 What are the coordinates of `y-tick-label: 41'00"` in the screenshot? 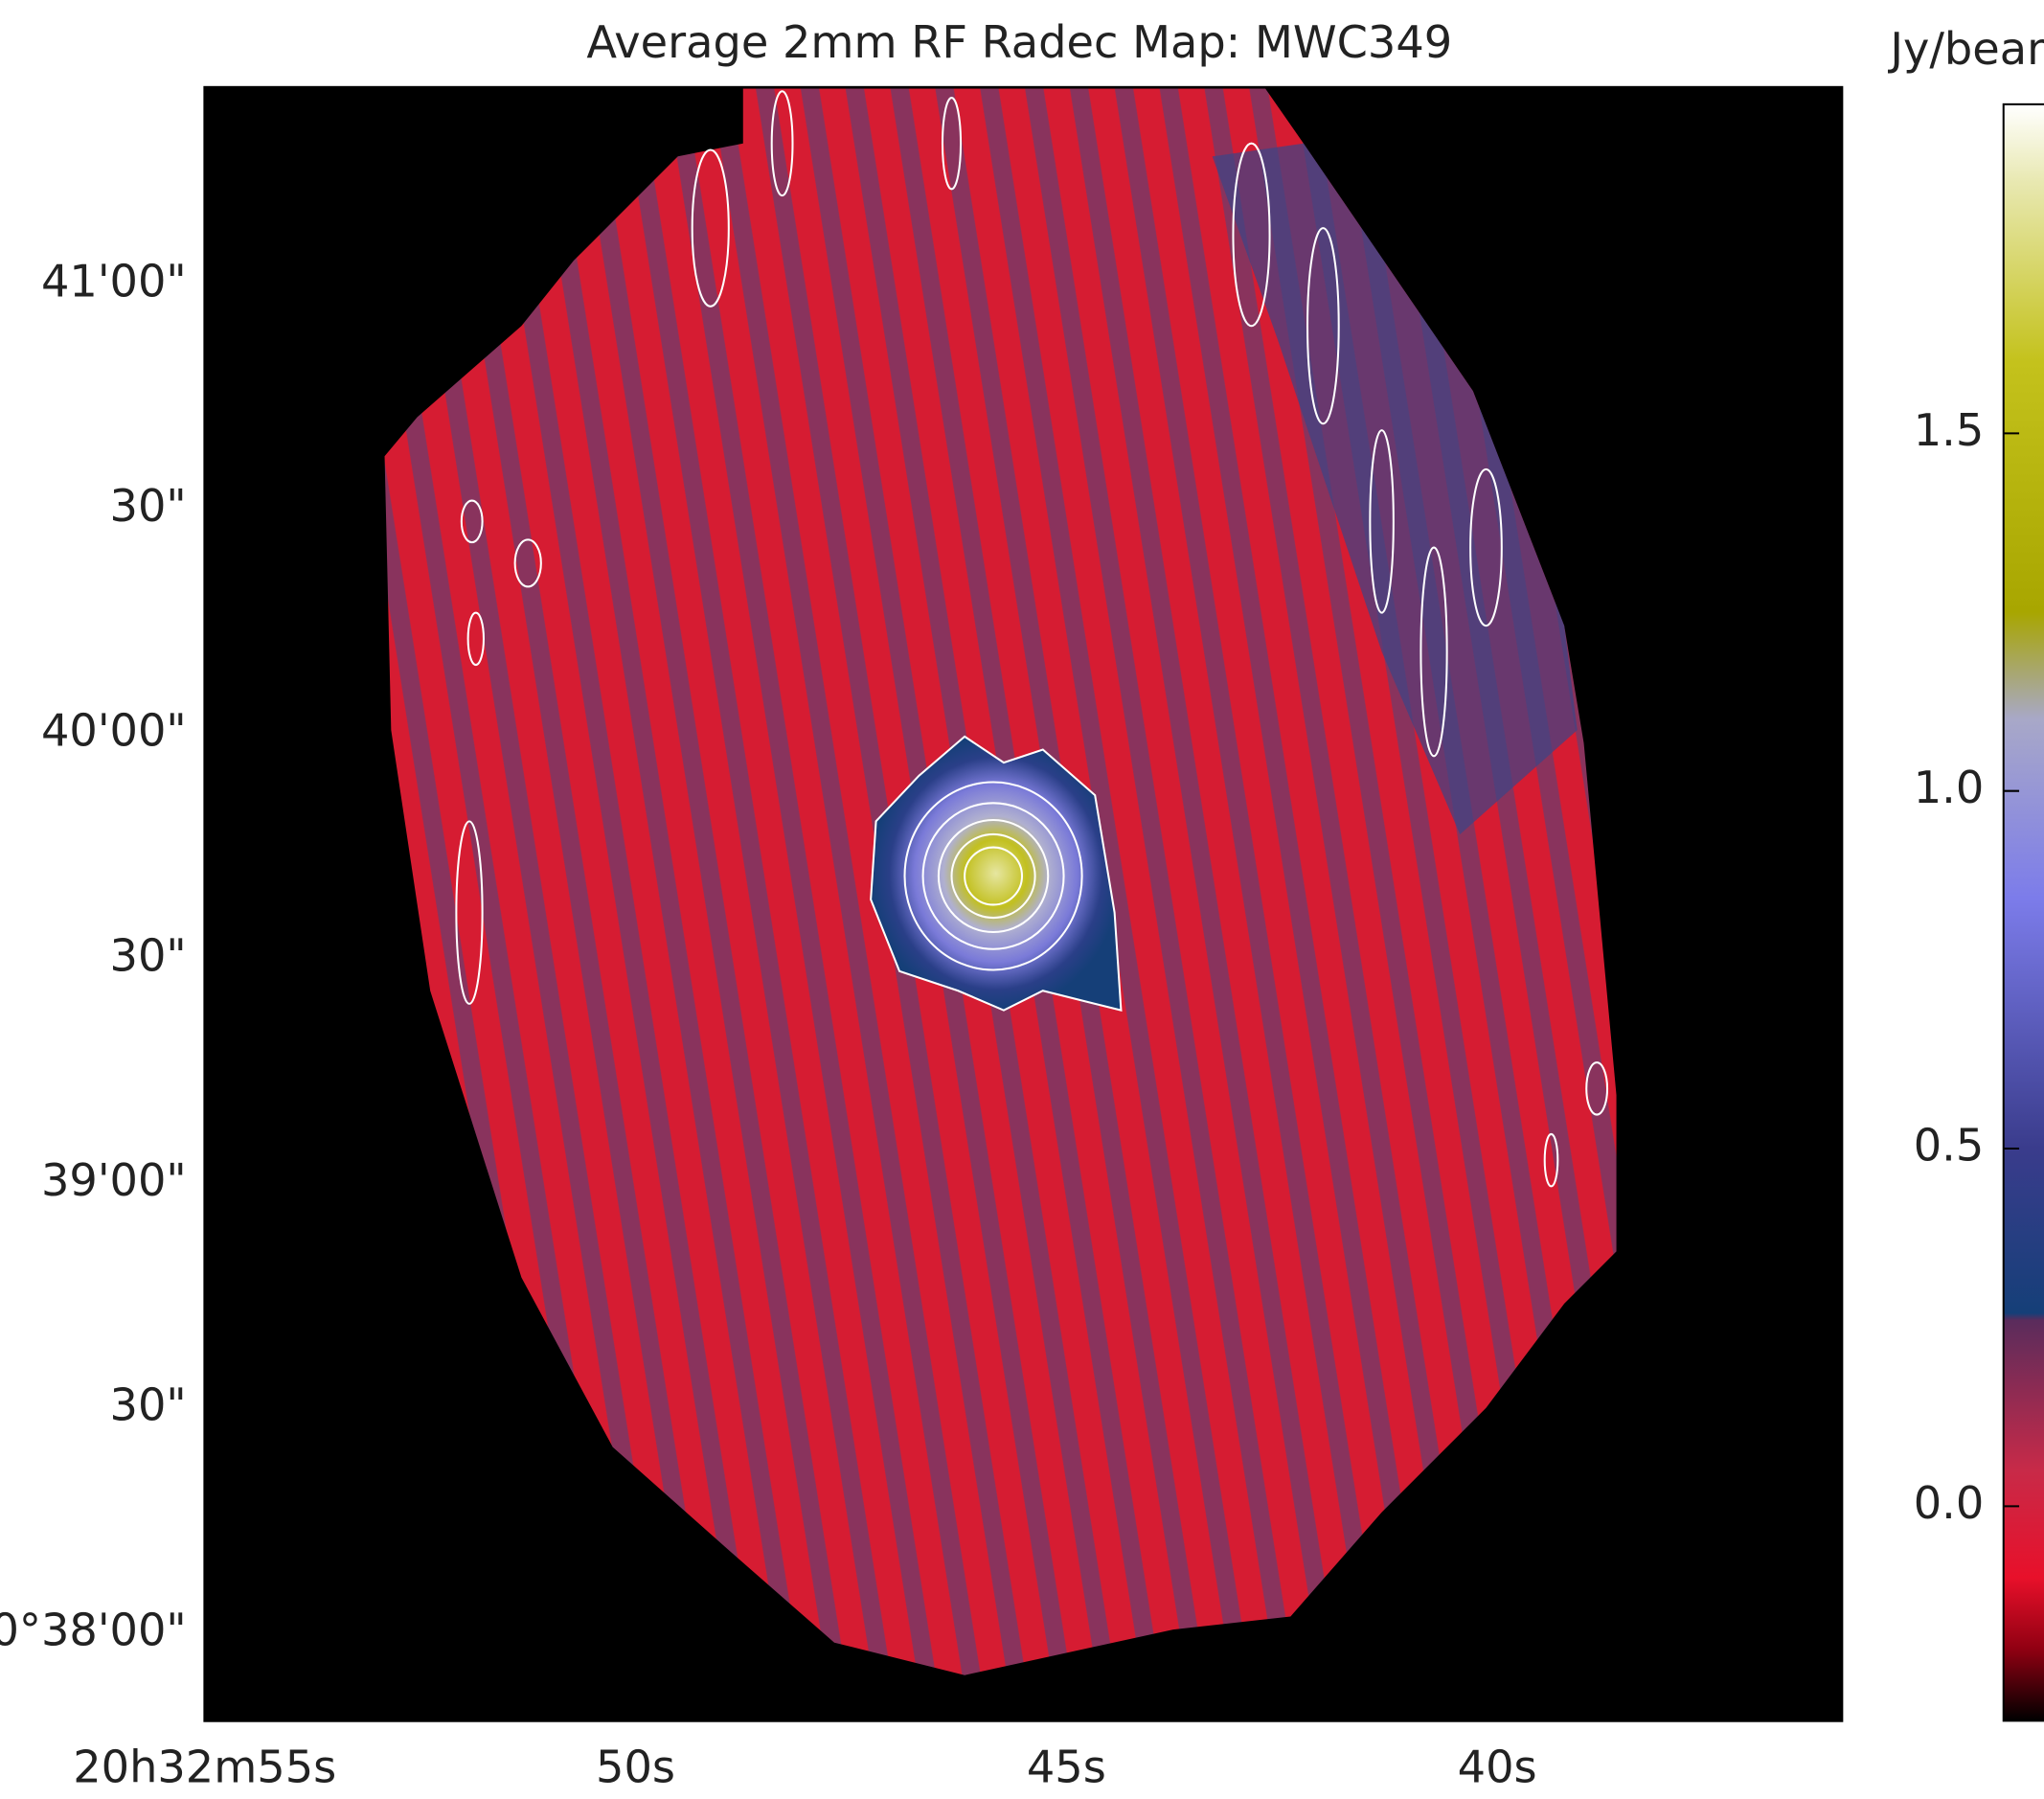 It's located at (114, 281).